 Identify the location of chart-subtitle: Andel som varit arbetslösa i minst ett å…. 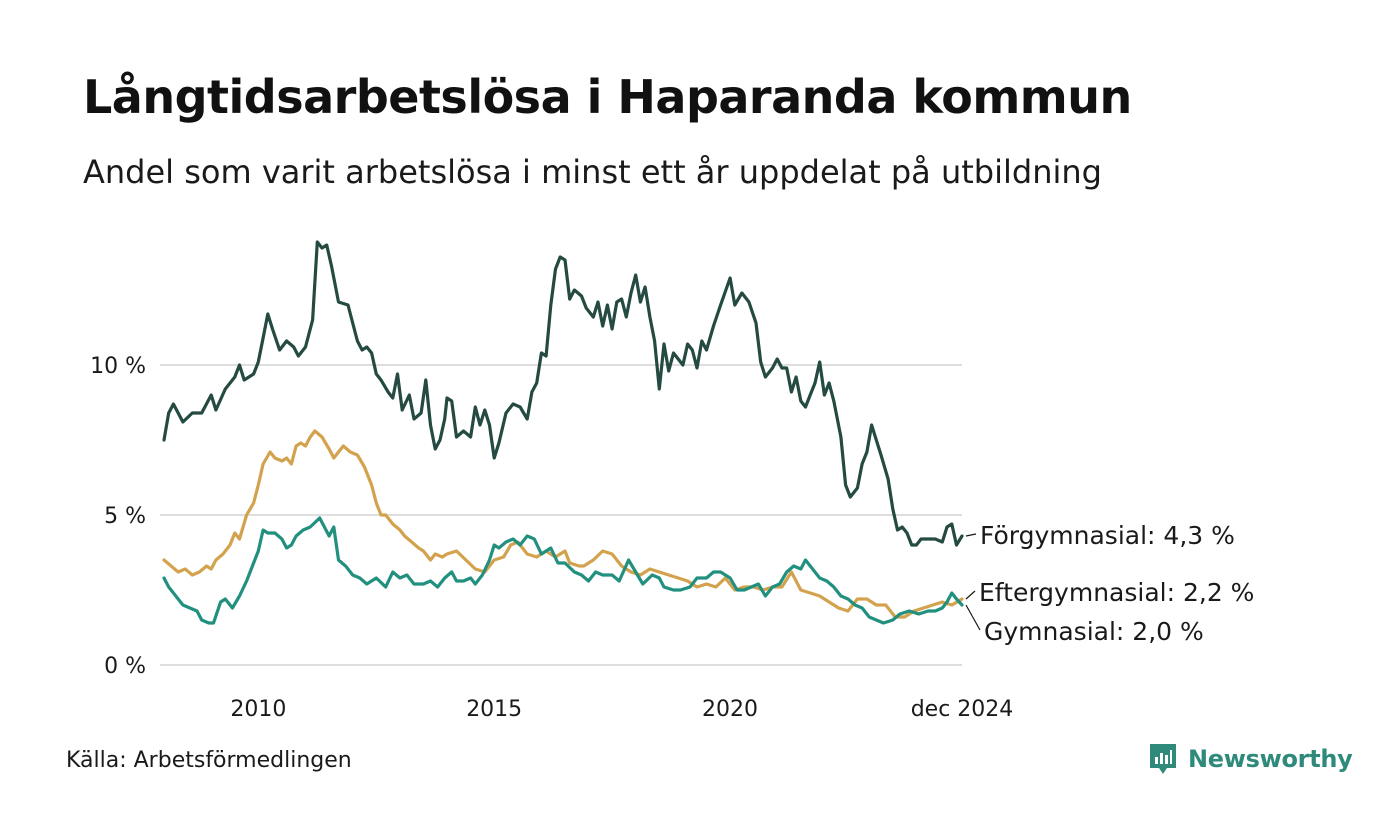
(592, 172).